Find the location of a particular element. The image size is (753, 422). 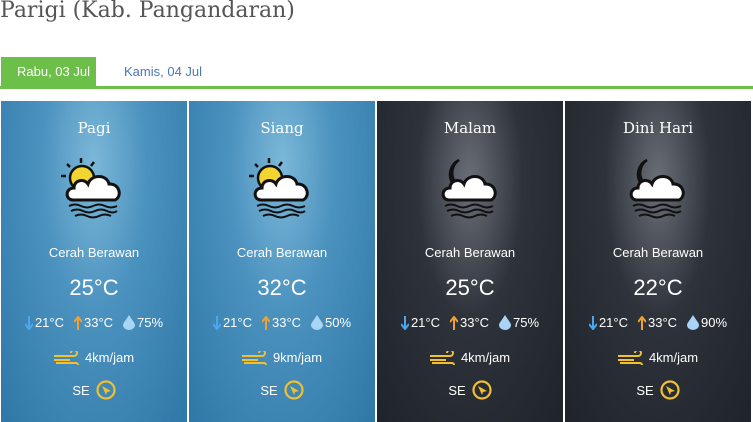

period-title: Dini Hari is located at coordinates (658, 128).